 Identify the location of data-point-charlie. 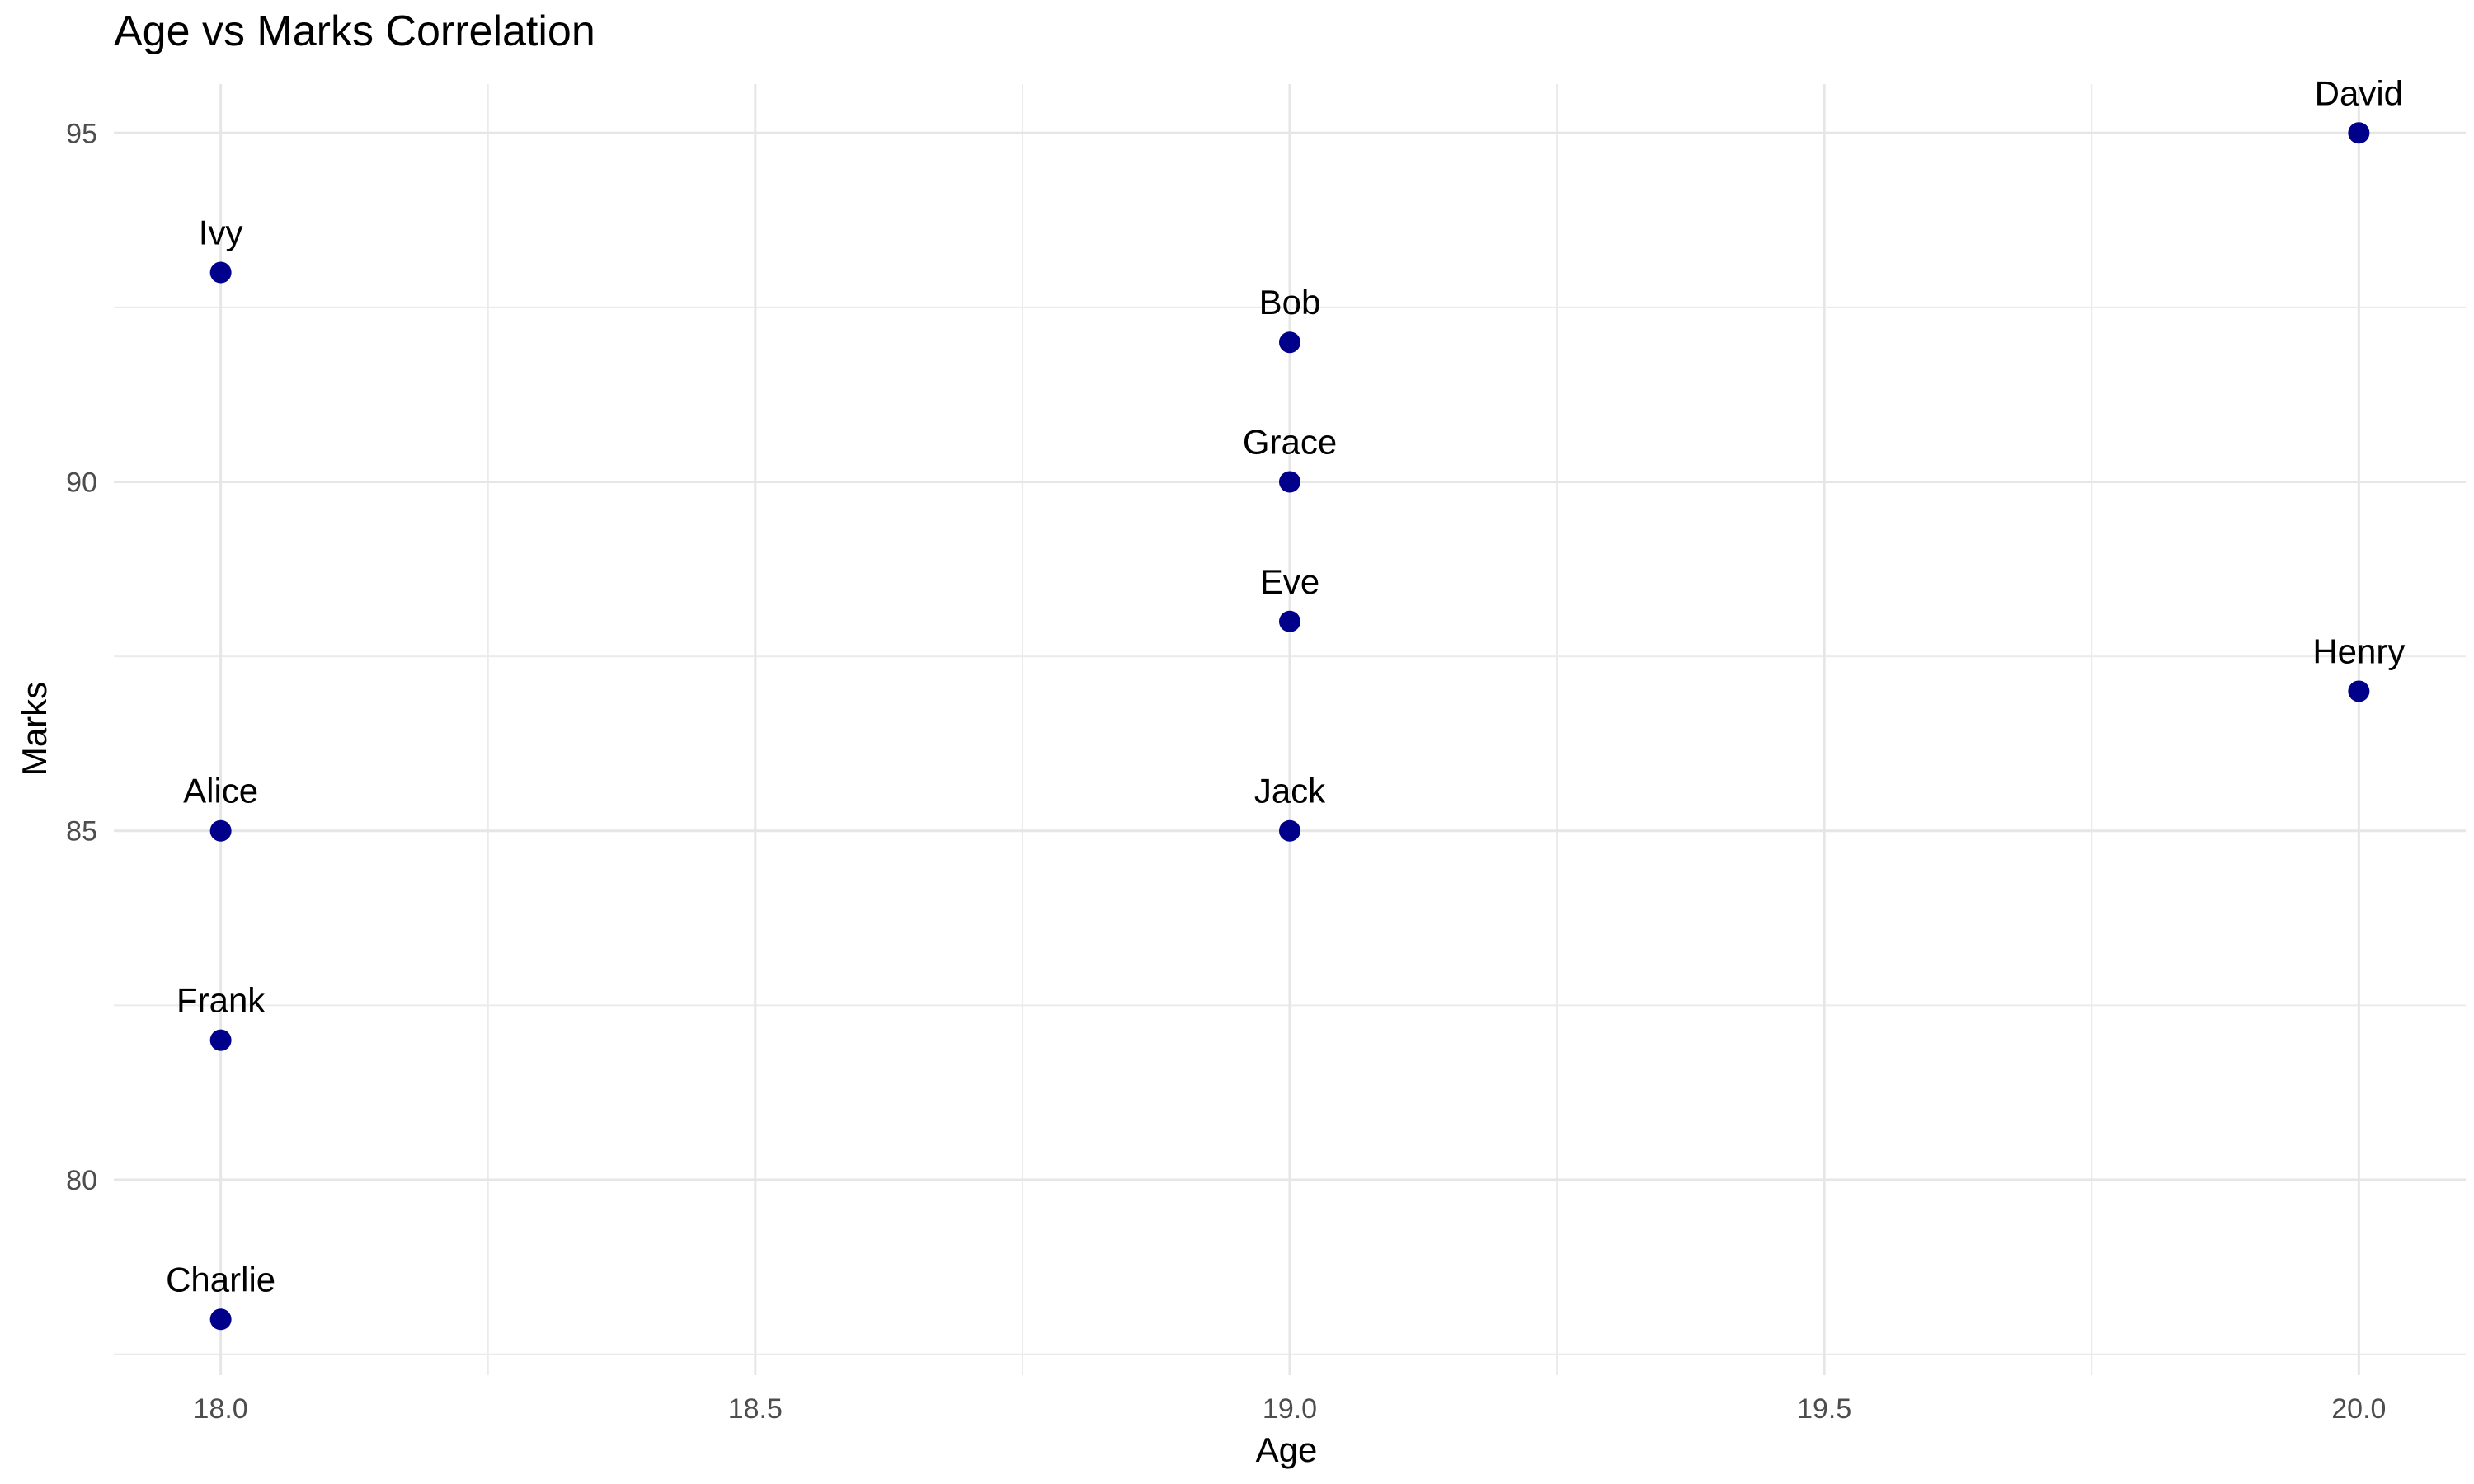
(220, 1319).